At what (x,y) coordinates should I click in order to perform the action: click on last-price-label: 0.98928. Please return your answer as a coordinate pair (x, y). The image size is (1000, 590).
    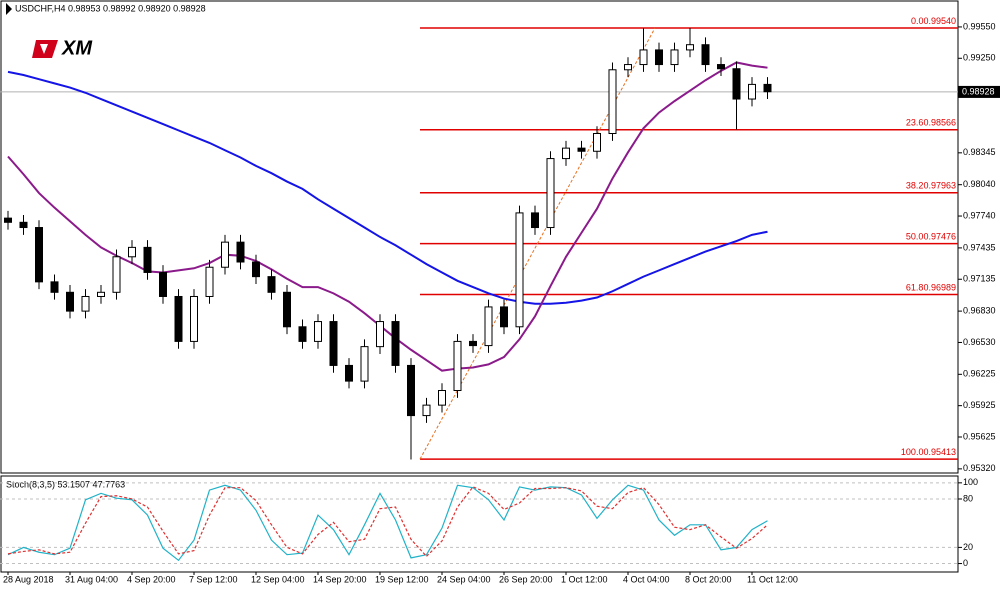
    Looking at the image, I should click on (978, 91).